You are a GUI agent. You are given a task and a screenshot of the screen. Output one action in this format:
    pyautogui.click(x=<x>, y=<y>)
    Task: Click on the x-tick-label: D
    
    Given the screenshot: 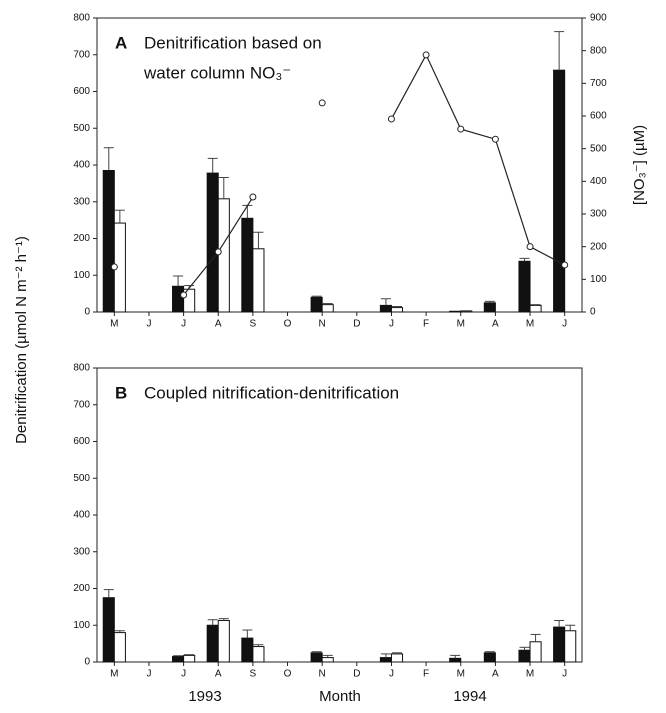 What is the action you would take?
    pyautogui.click(x=356, y=324)
    